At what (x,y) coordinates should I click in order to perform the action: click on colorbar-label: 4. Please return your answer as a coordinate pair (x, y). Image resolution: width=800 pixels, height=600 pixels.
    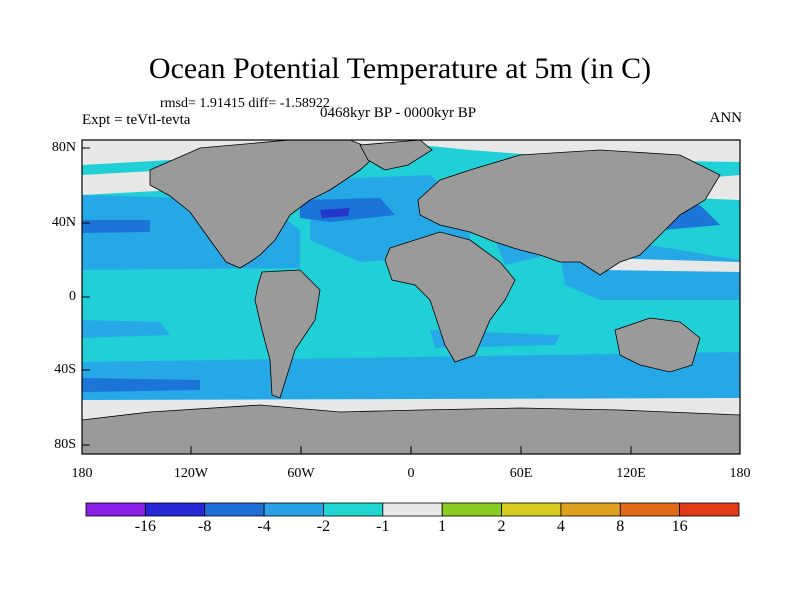
    Looking at the image, I should click on (560, 526).